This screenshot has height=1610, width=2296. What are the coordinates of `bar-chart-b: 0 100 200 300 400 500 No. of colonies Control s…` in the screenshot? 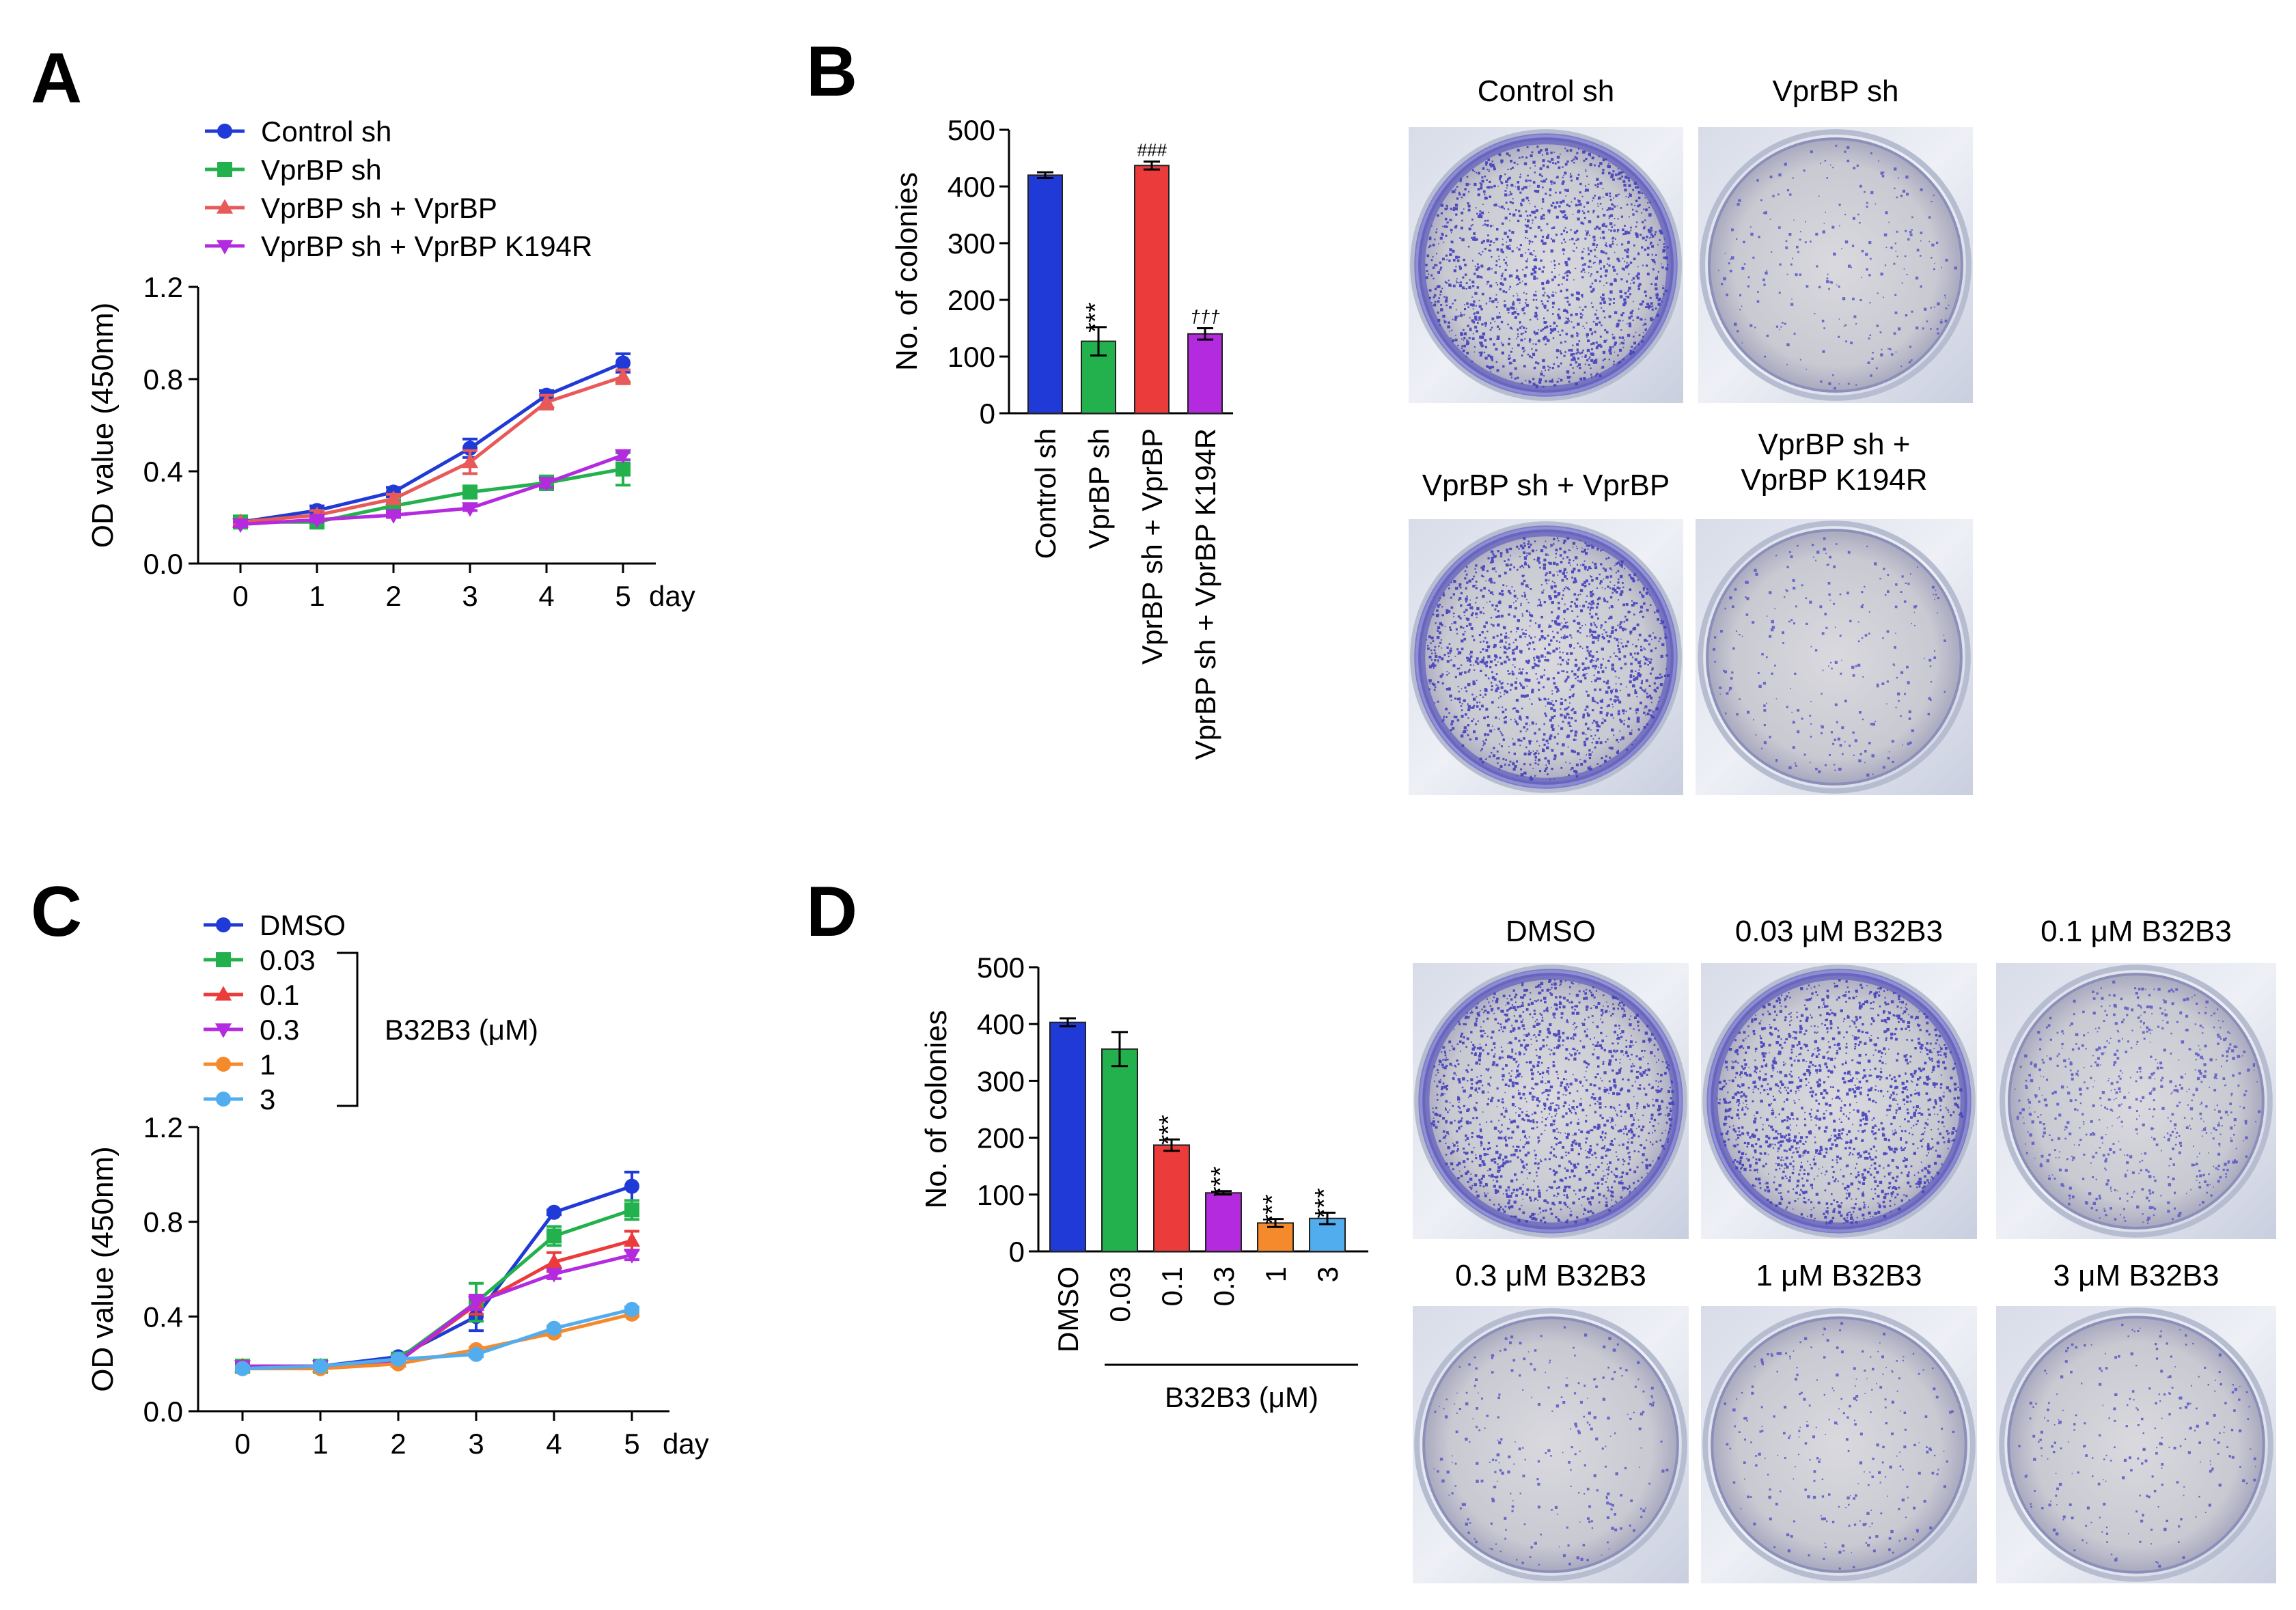 It's located at (1061, 437).